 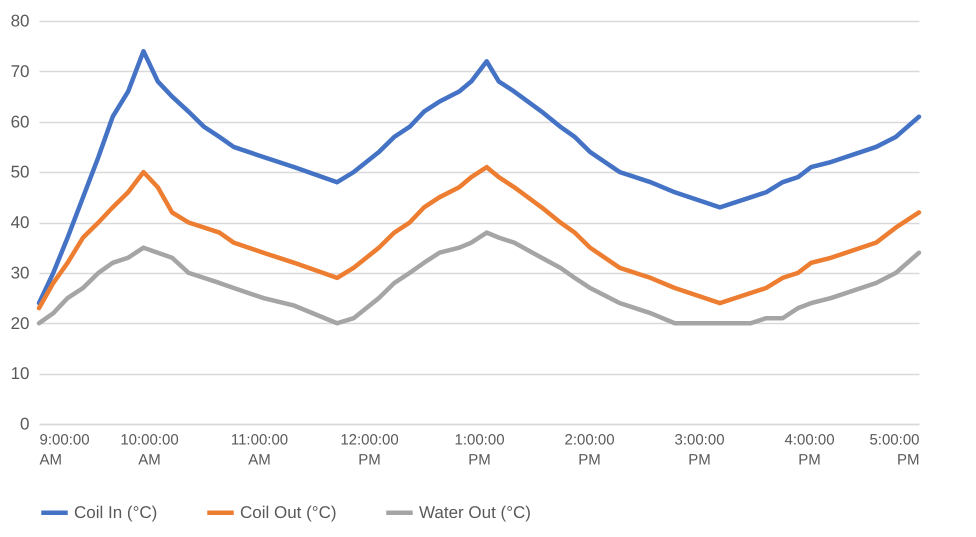 What do you see at coordinates (20, 323) in the screenshot?
I see `y-tick-label: 20` at bounding box center [20, 323].